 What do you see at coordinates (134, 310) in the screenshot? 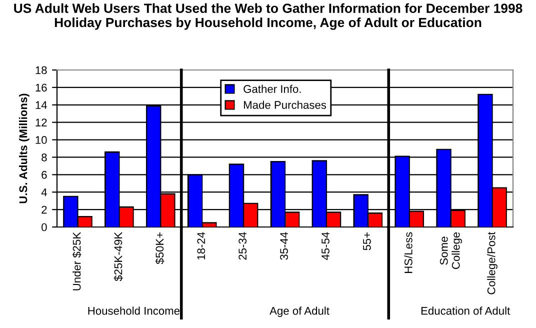
I see `text: Household Income` at bounding box center [134, 310].